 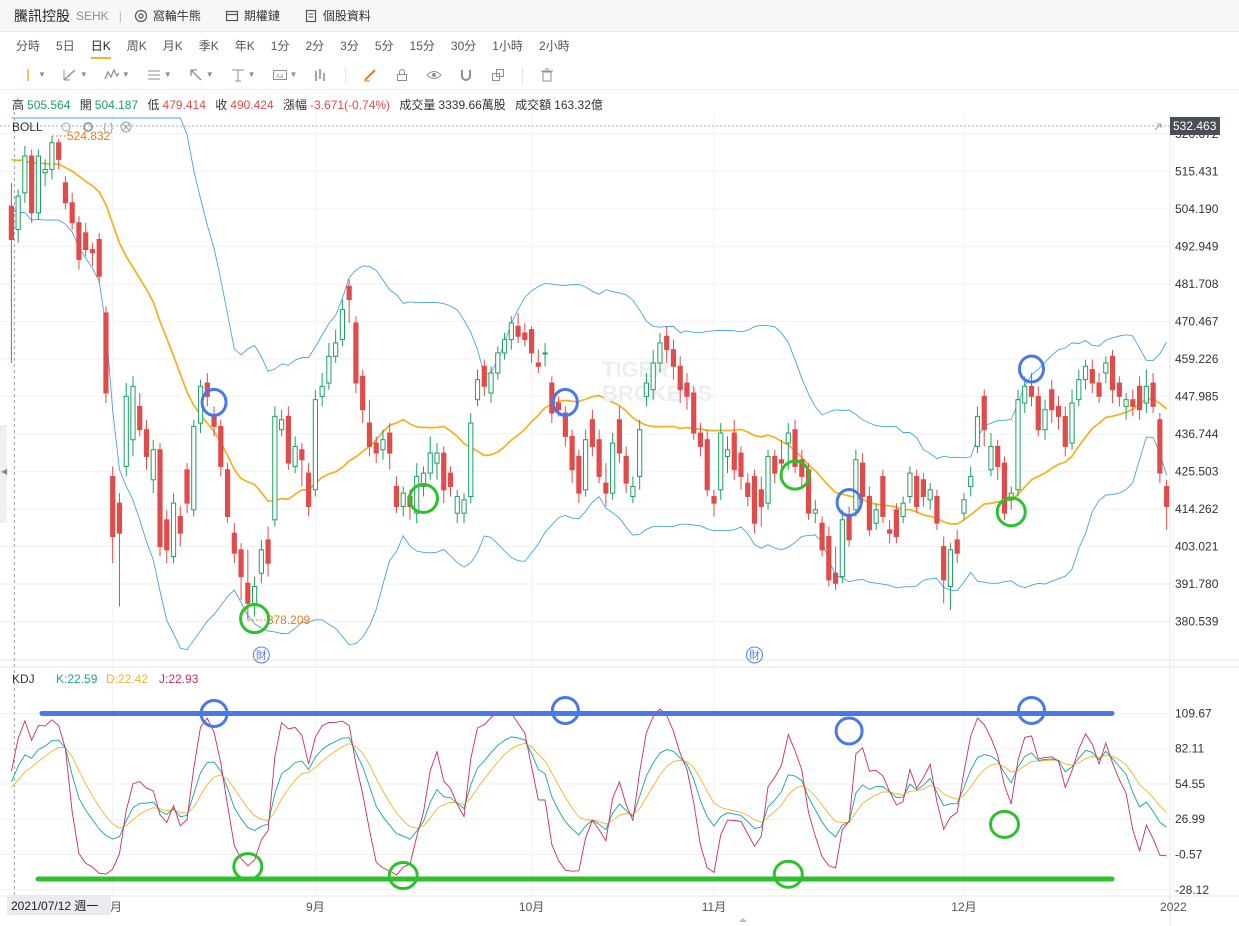 I want to click on period-tab: 30分, so click(x=463, y=46).